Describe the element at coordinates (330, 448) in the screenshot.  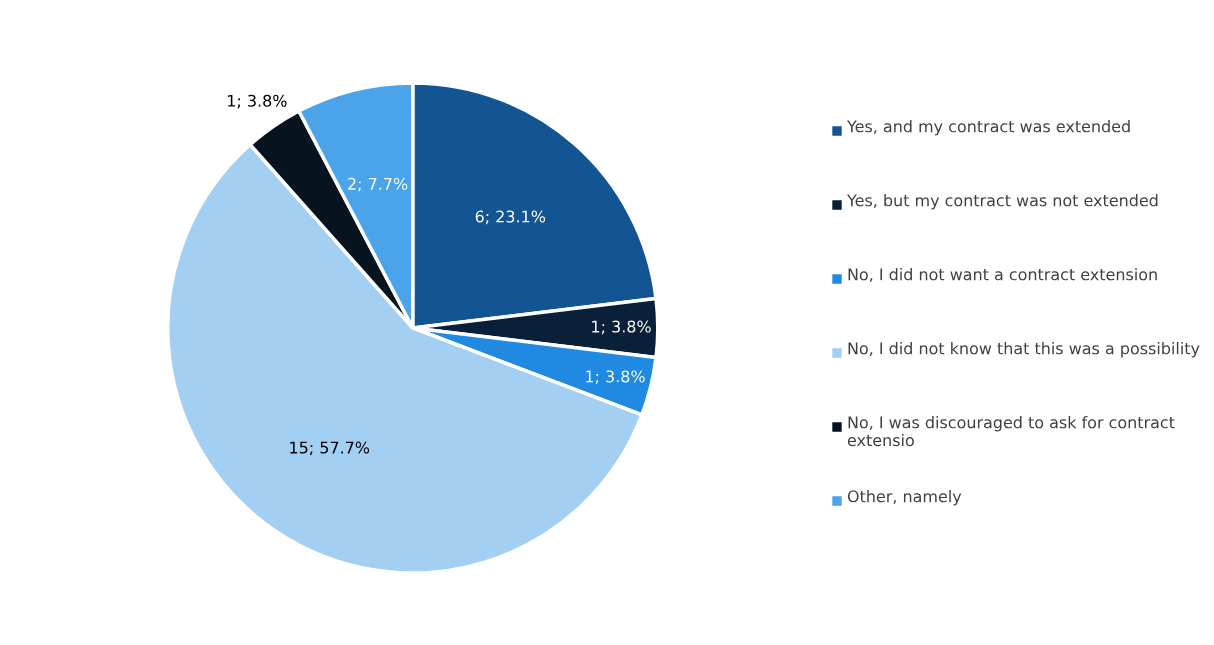
I see `data-label: 15; 57.7%` at that location.